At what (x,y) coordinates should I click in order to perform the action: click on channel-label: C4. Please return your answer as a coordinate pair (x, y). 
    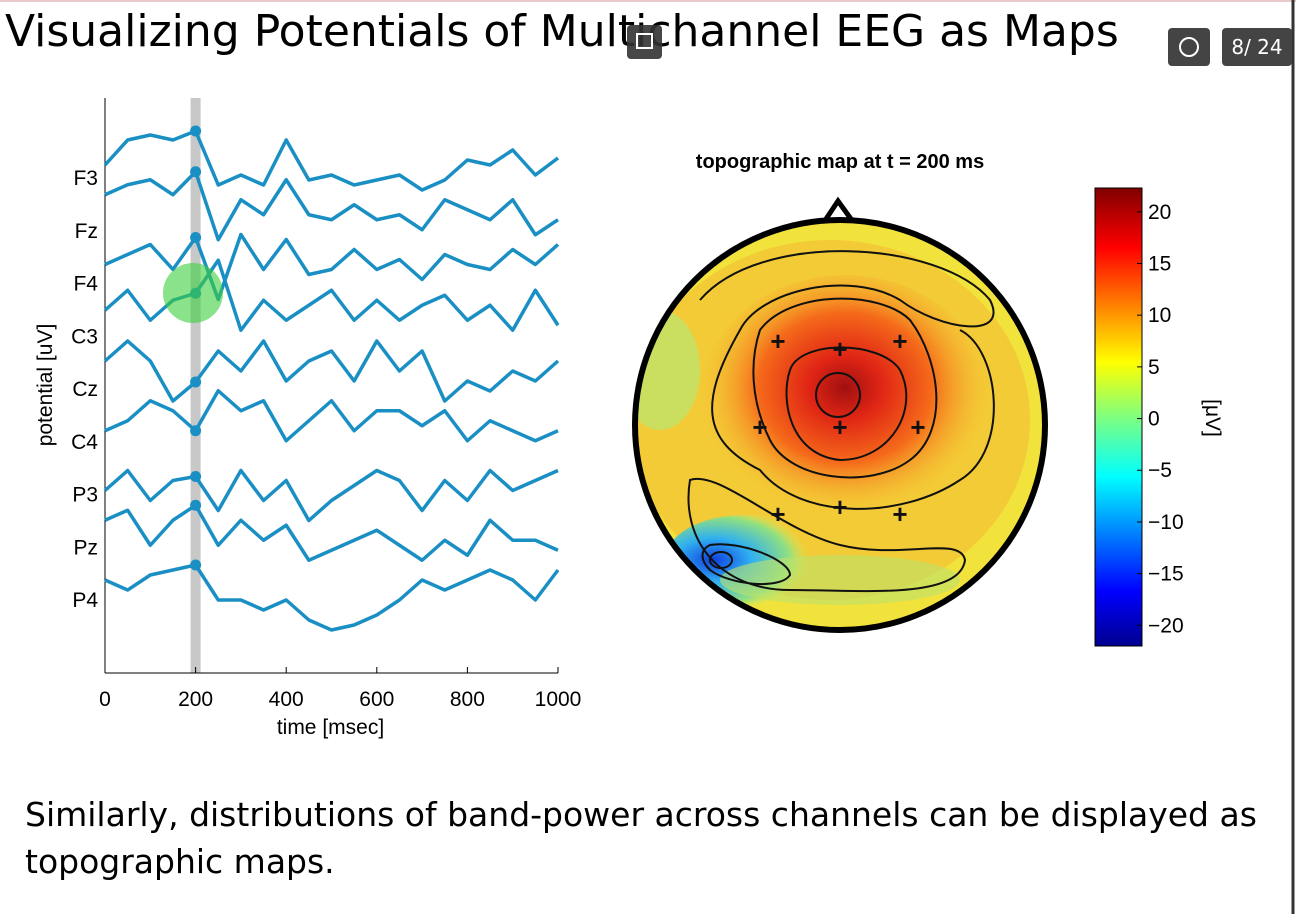
    Looking at the image, I should click on (84, 442).